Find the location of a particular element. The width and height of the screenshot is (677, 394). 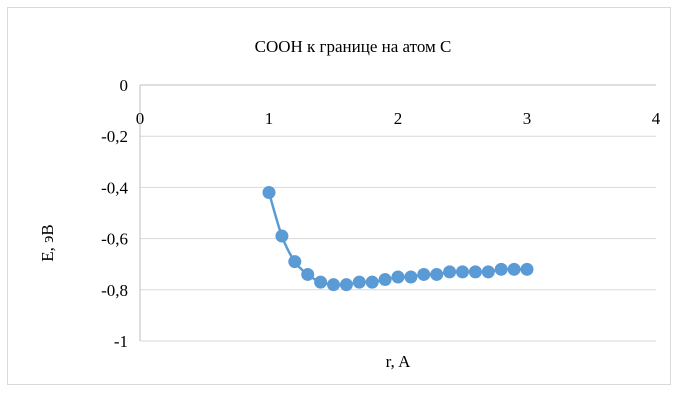

x-tick-label: 2 is located at coordinates (398, 118).